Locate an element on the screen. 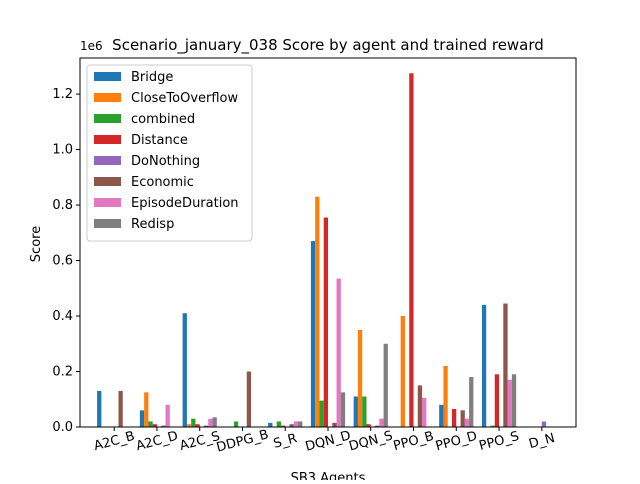  x-tick-label: DDPG_B is located at coordinates (242, 441).